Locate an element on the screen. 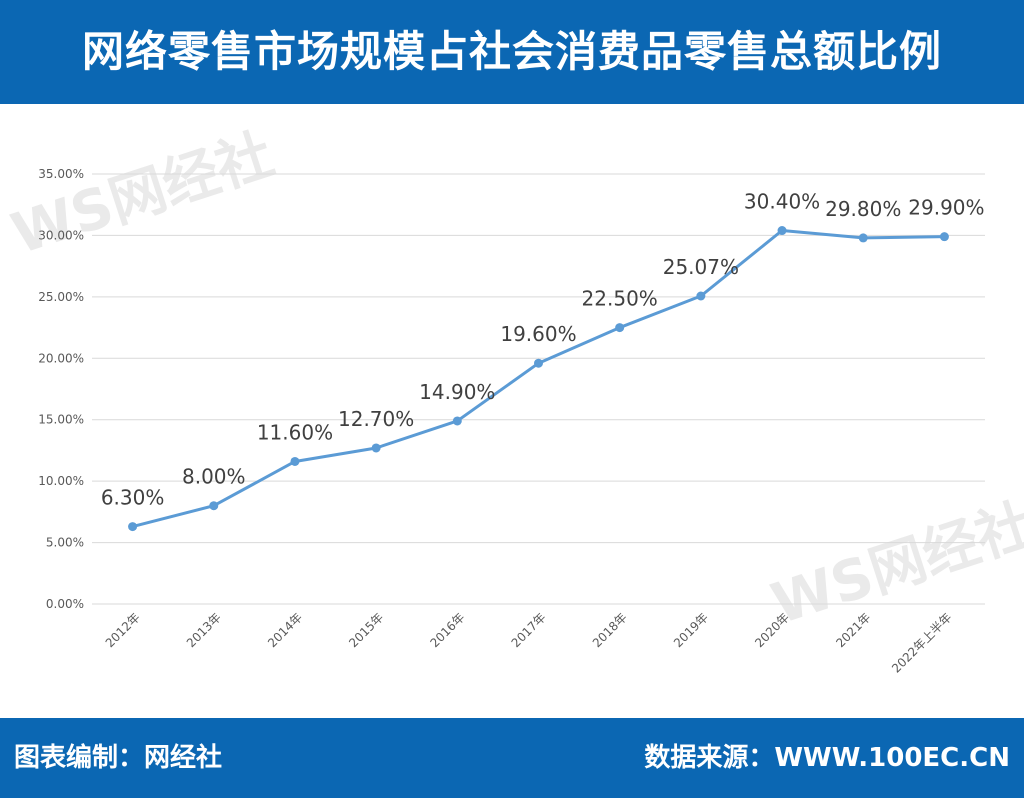 The image size is (1024, 798). x-tick-label: 2019年 is located at coordinates (691, 630).